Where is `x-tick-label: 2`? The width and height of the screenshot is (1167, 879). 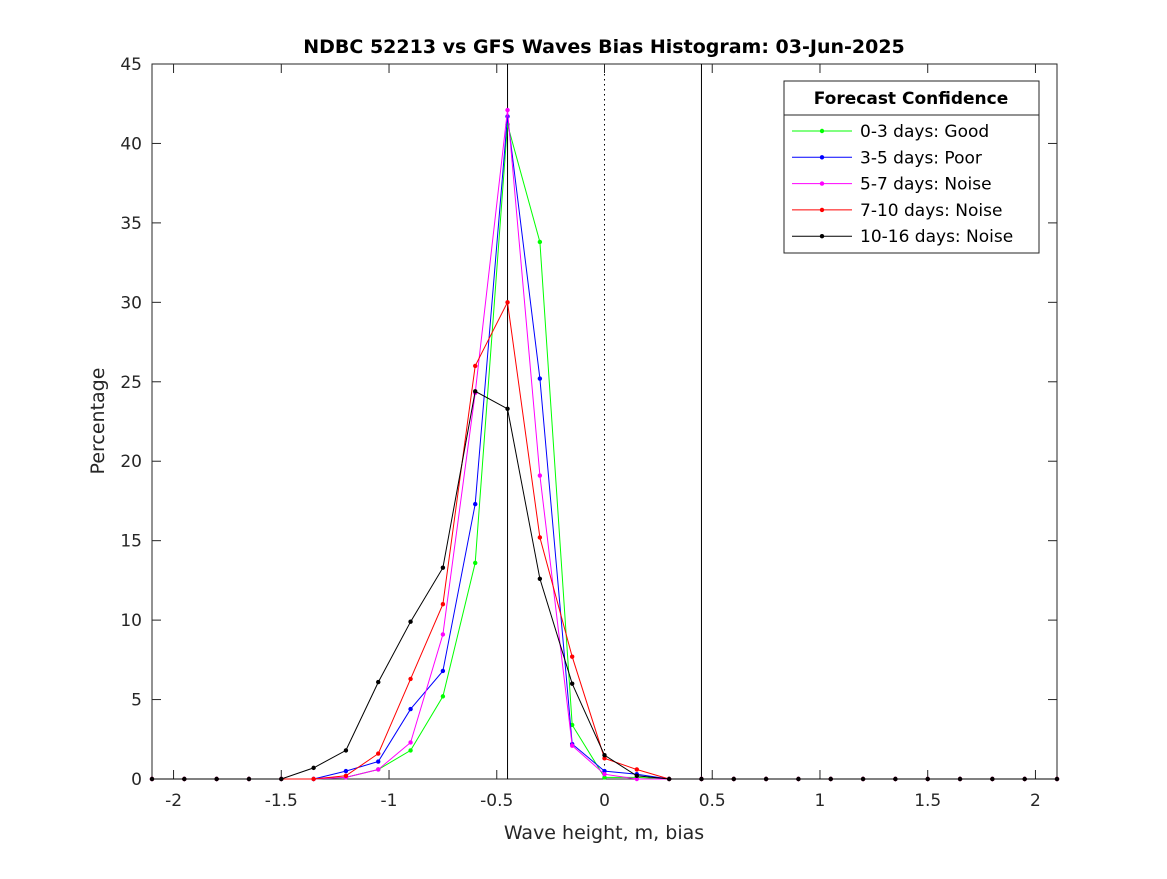 x-tick-label: 2 is located at coordinates (1035, 801).